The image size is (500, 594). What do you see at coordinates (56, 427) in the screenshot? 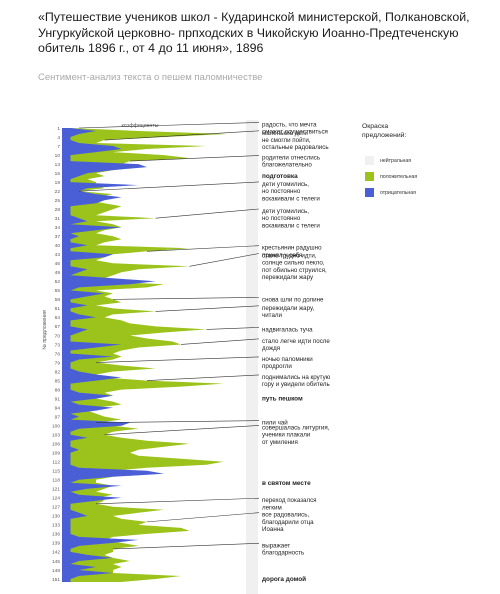
I see `y-tick-label: 100` at bounding box center [56, 427].